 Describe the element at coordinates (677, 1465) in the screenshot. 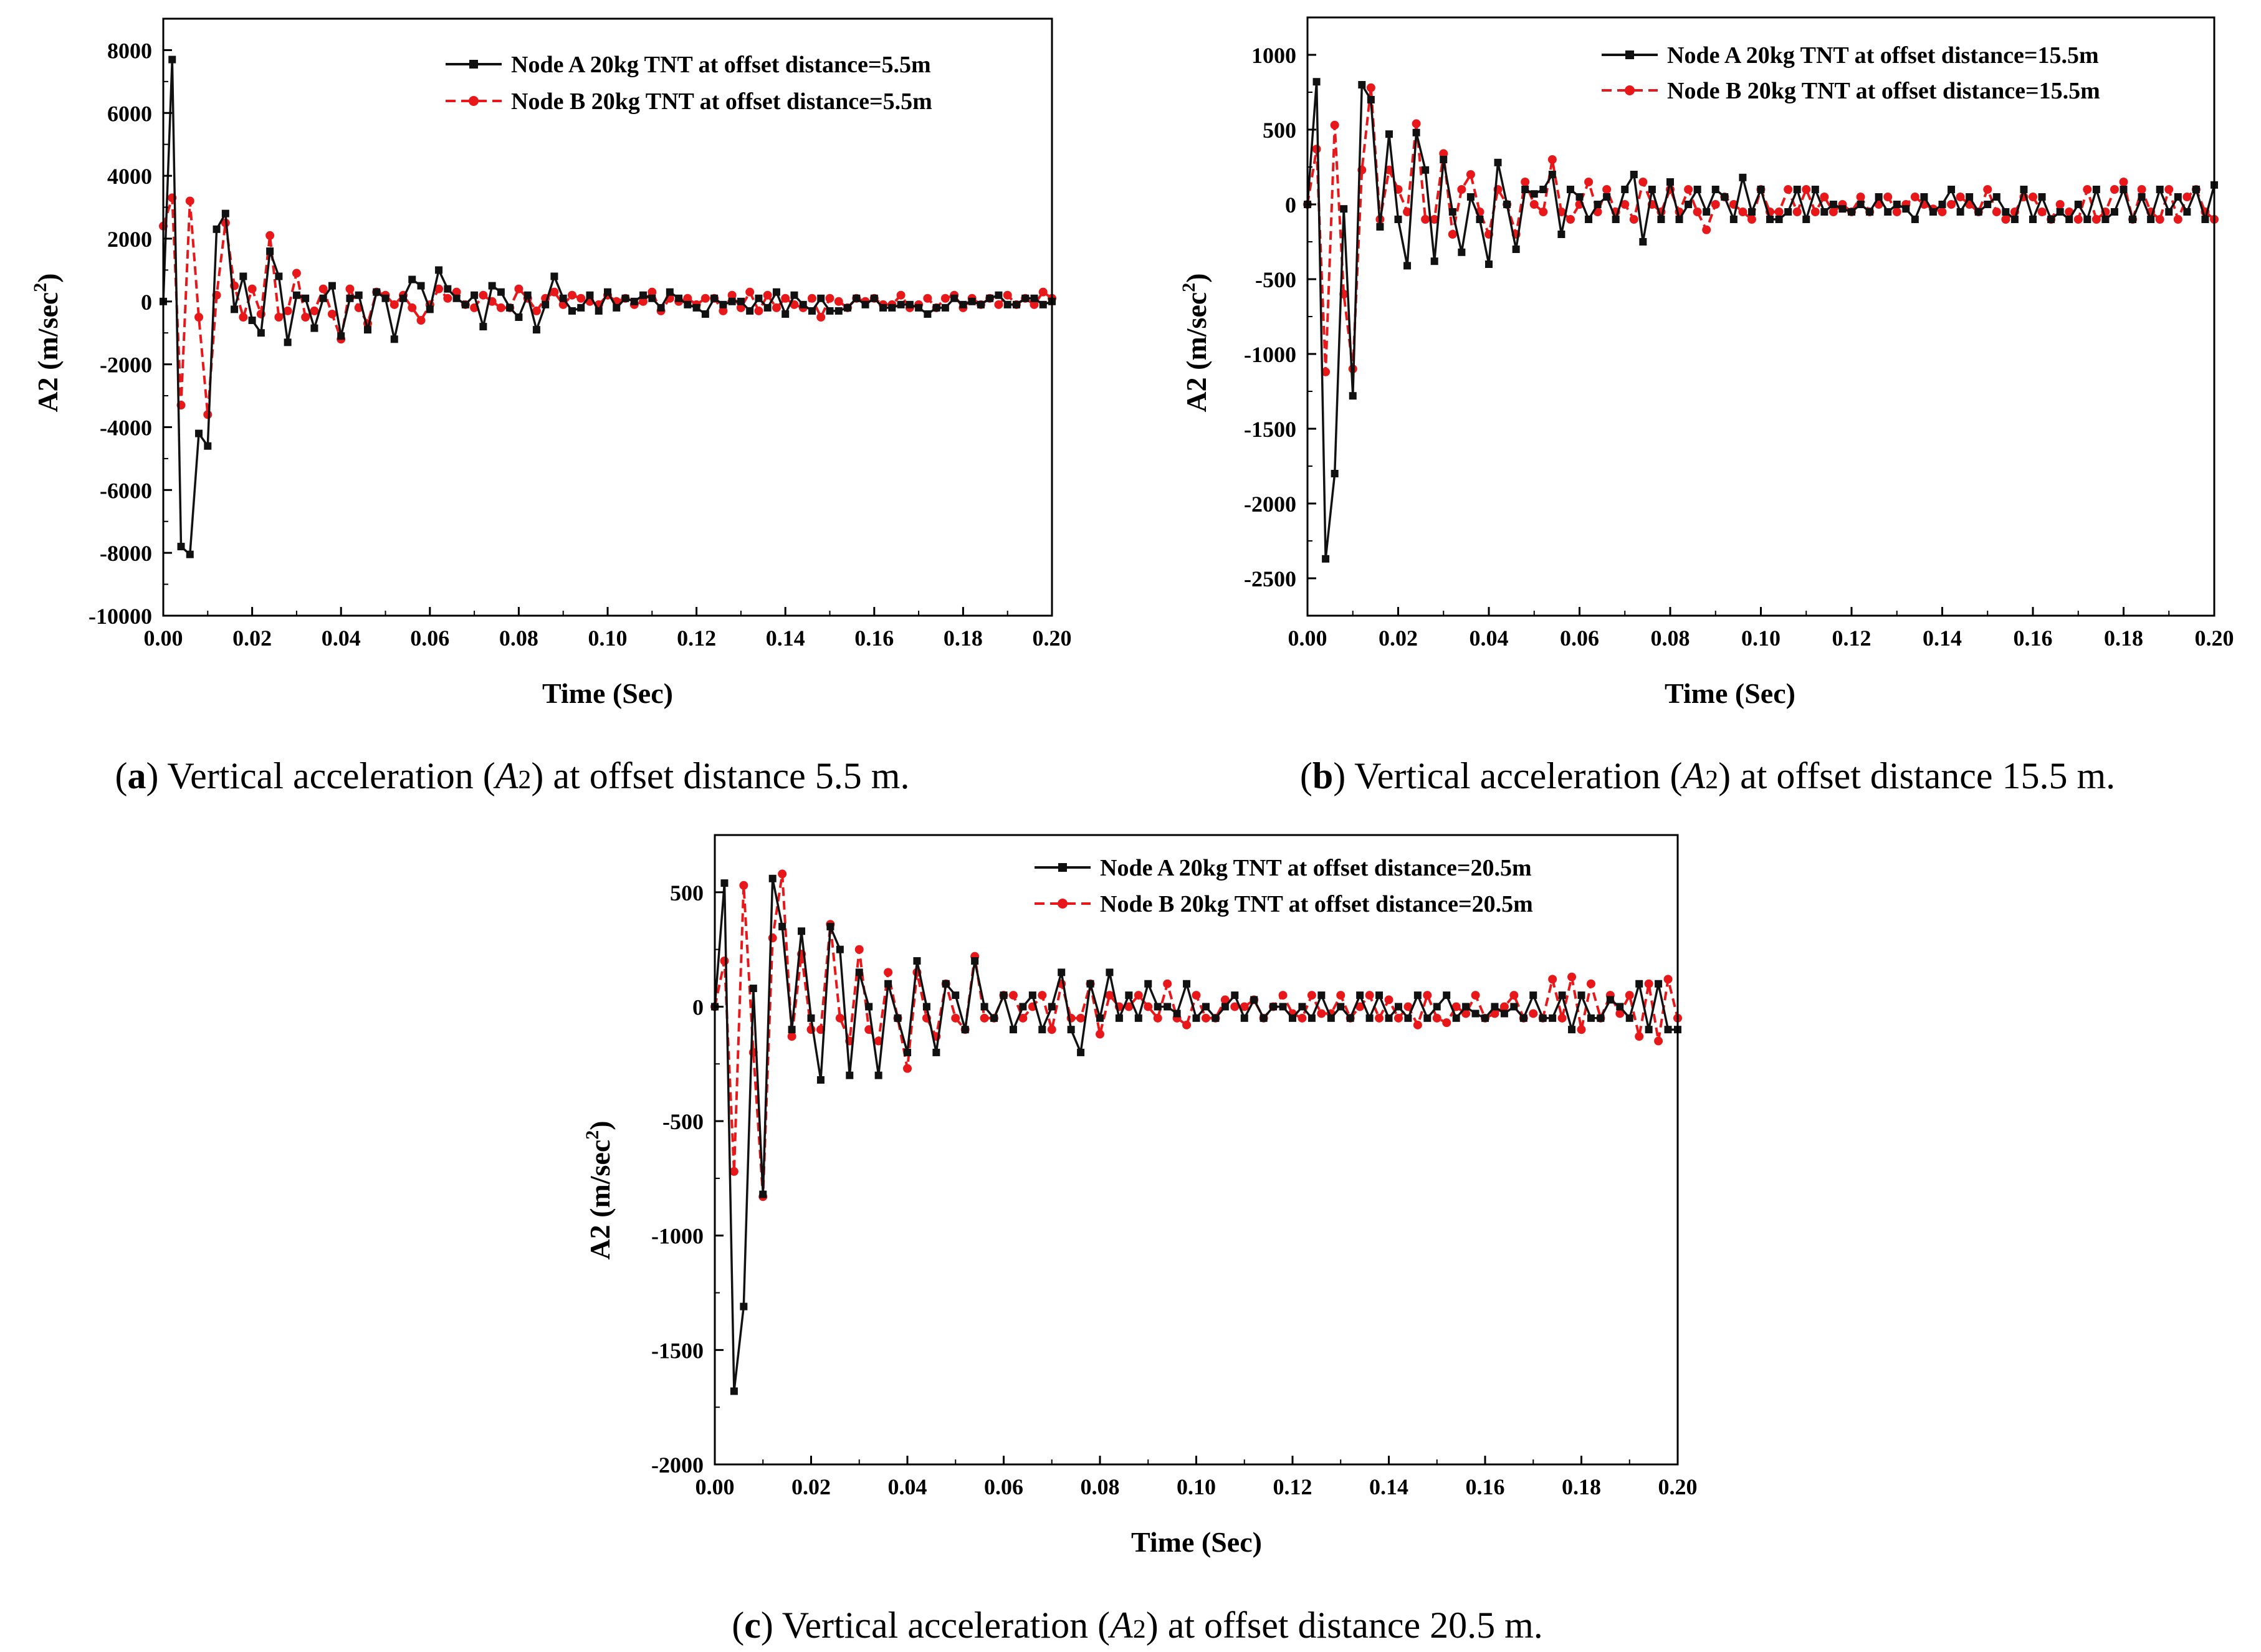

I see `y-tick-label: -2000` at that location.